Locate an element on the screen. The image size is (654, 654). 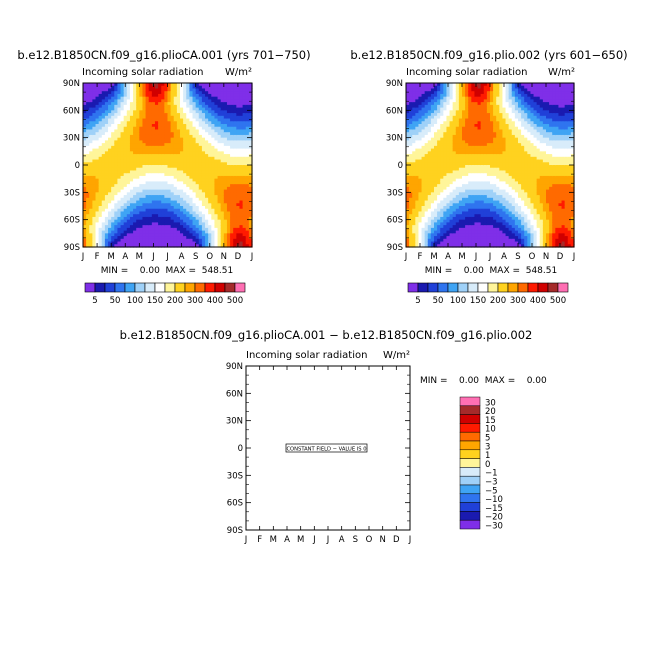
y-tick-label: 60N is located at coordinates (71, 111).